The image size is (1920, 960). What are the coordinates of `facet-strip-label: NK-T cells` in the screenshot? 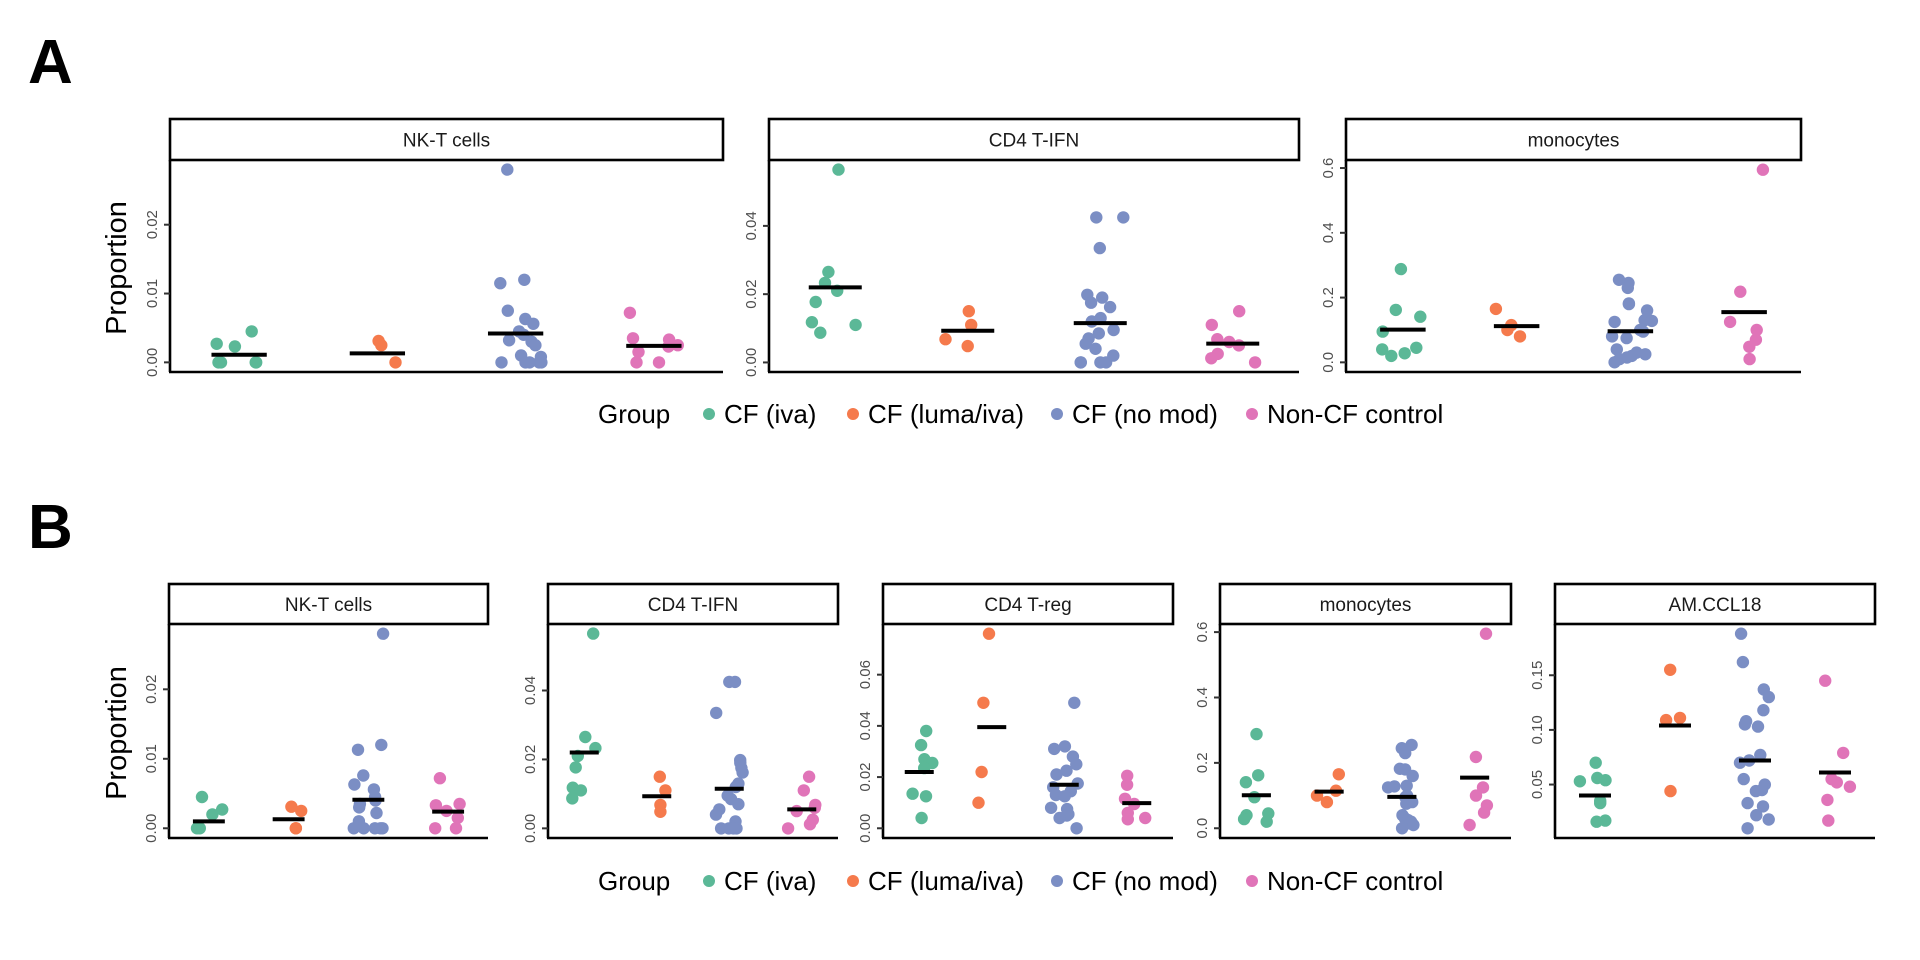 It's located at (446, 141).